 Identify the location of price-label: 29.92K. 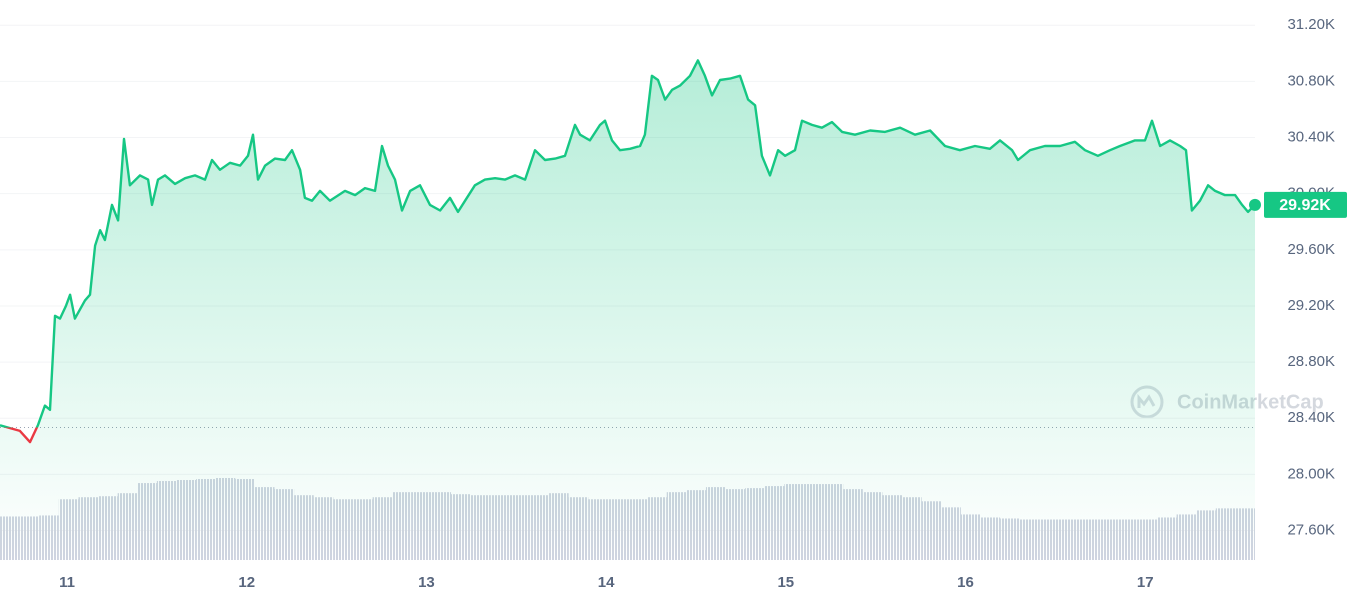
(1305, 205).